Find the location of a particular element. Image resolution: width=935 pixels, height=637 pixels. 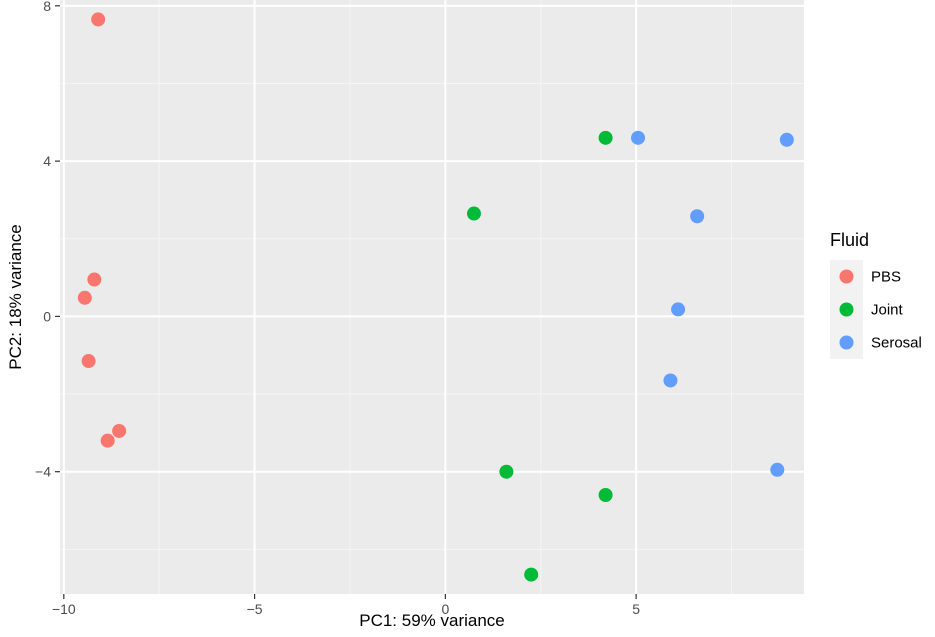

y-tick-label: 4 is located at coordinates (47, 161).